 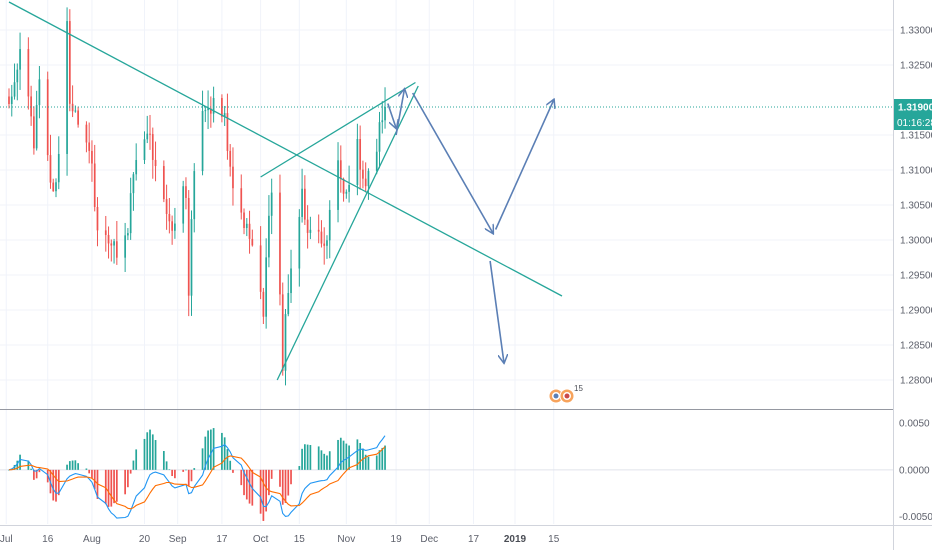 What do you see at coordinates (578, 388) in the screenshot?
I see `svg-text: 15` at bounding box center [578, 388].